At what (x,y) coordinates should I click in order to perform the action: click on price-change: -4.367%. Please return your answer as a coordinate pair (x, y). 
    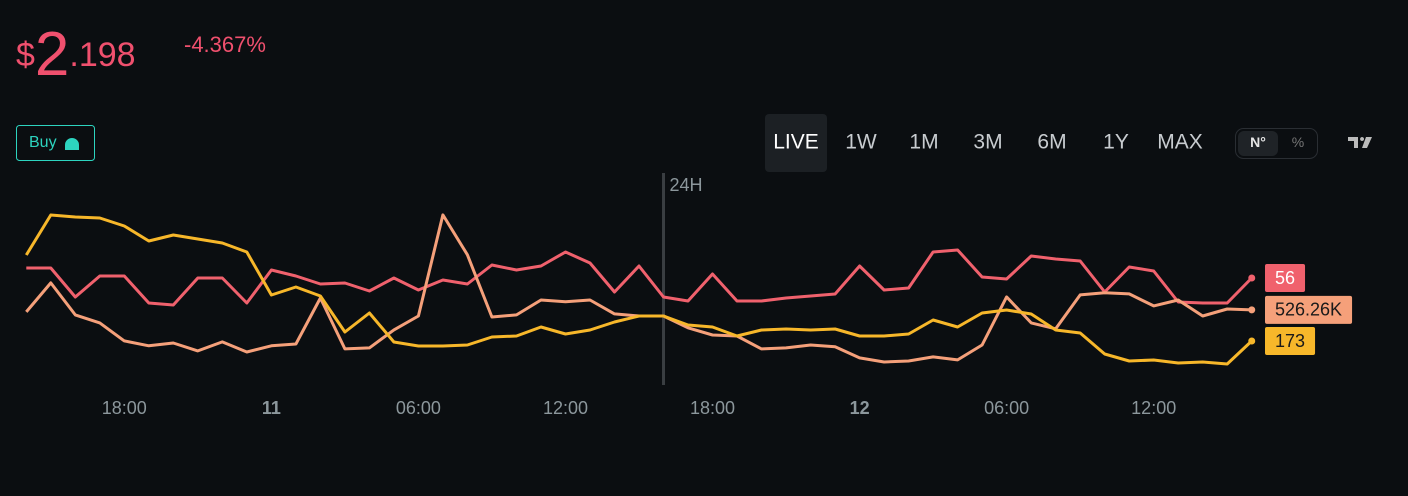
    Looking at the image, I should click on (225, 44).